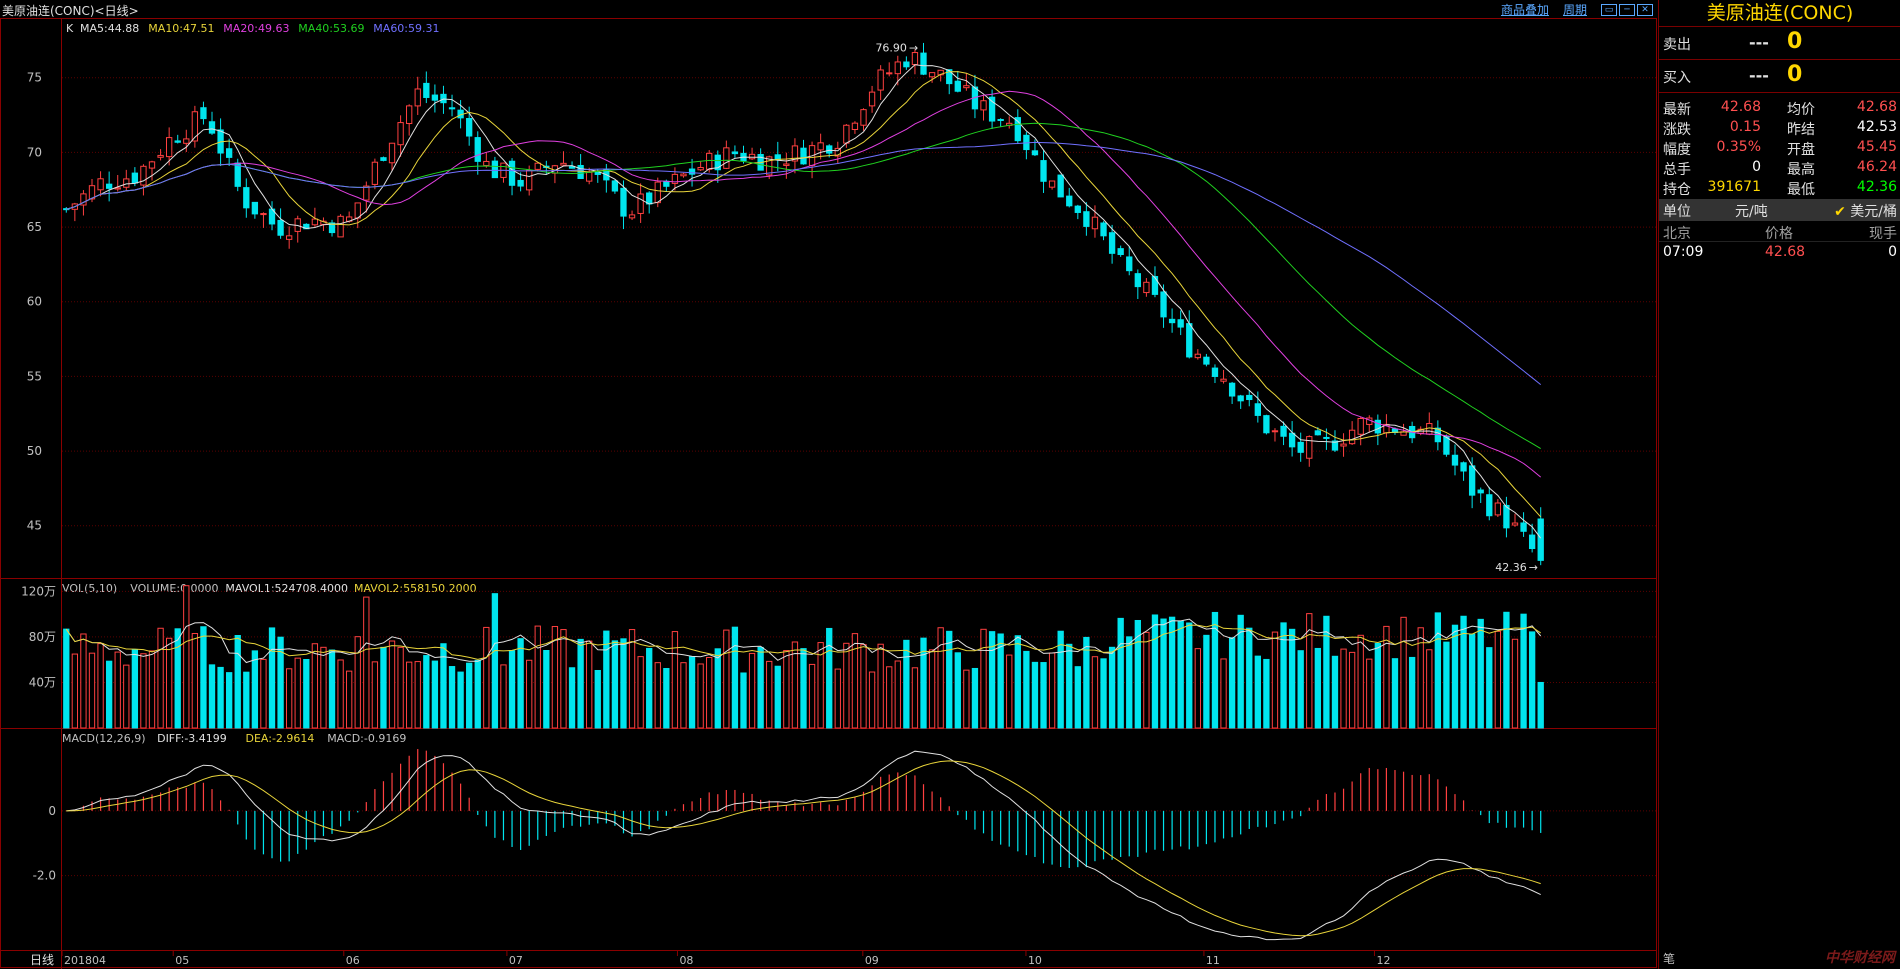  Describe the element at coordinates (1801, 190) in the screenshot. I see `quote-label-2: 最低` at that location.